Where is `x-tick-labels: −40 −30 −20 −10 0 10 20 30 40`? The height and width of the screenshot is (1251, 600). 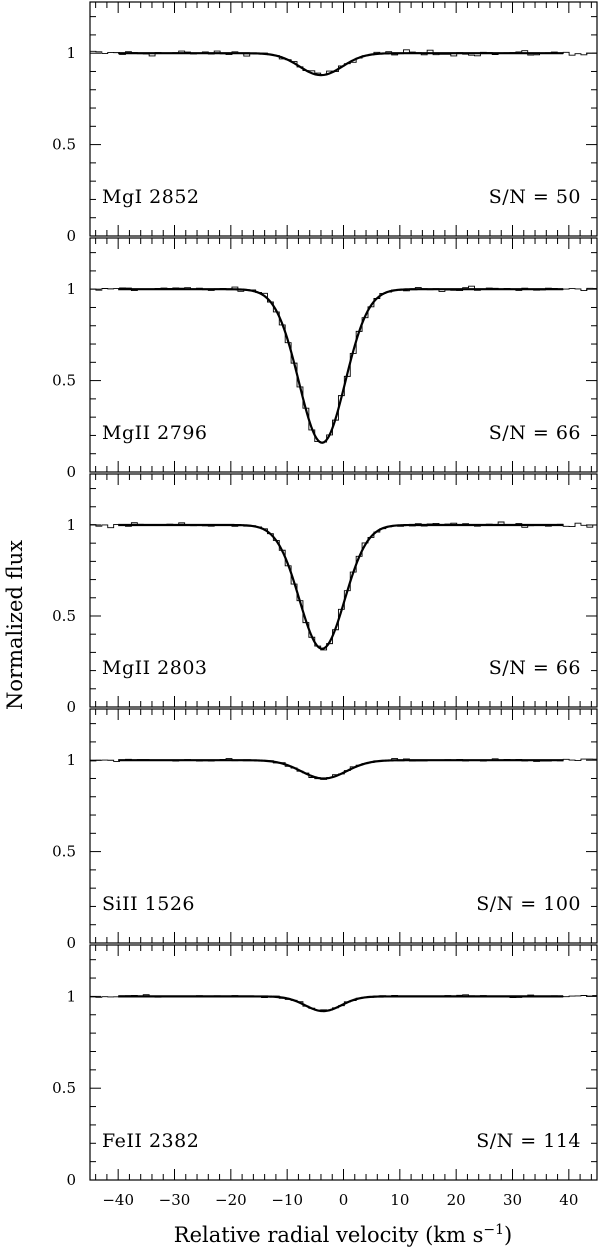 x-tick-labels: −40 −30 −20 −10 0 10 20 30 40 is located at coordinates (340, 1200).